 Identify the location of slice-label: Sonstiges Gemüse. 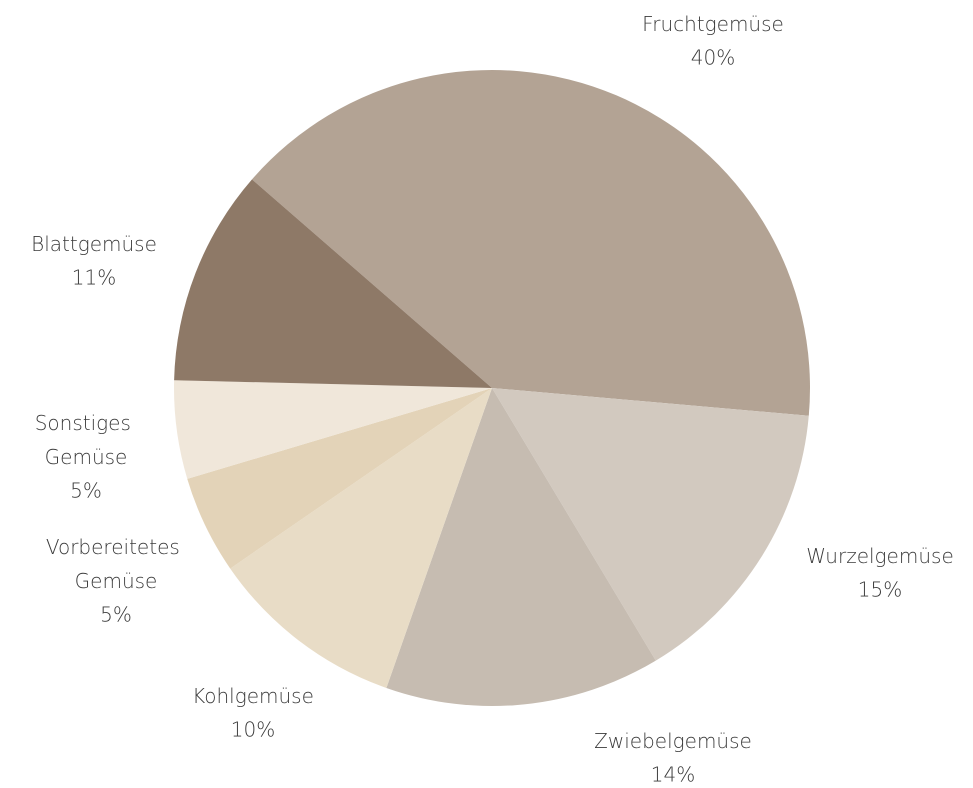
(86, 440).